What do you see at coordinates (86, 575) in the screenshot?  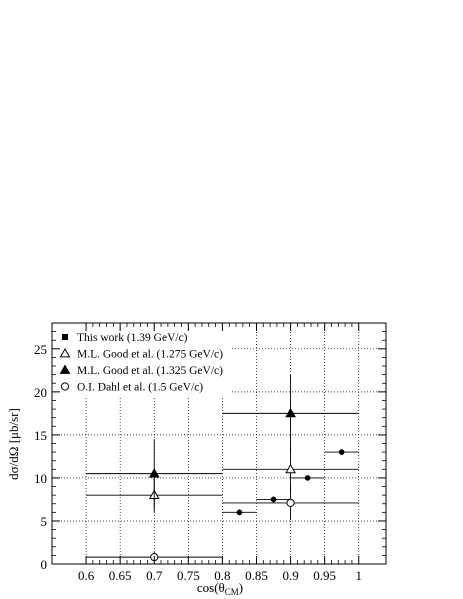 I see `x-tick-label: 0.6` at bounding box center [86, 575].